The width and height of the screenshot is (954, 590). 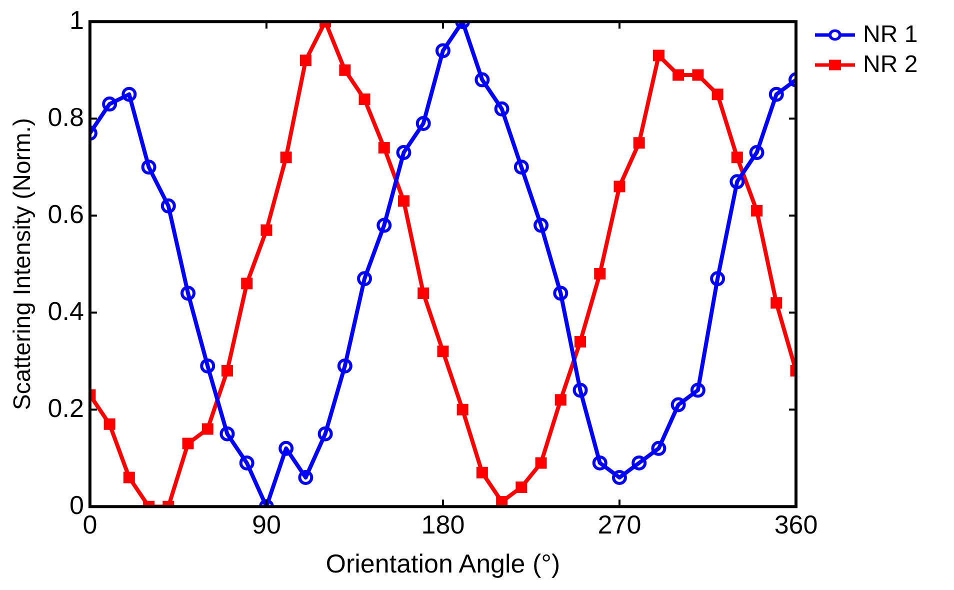 I want to click on y-axis-title: Scattering Intensity (Norm.), so click(x=22, y=264).